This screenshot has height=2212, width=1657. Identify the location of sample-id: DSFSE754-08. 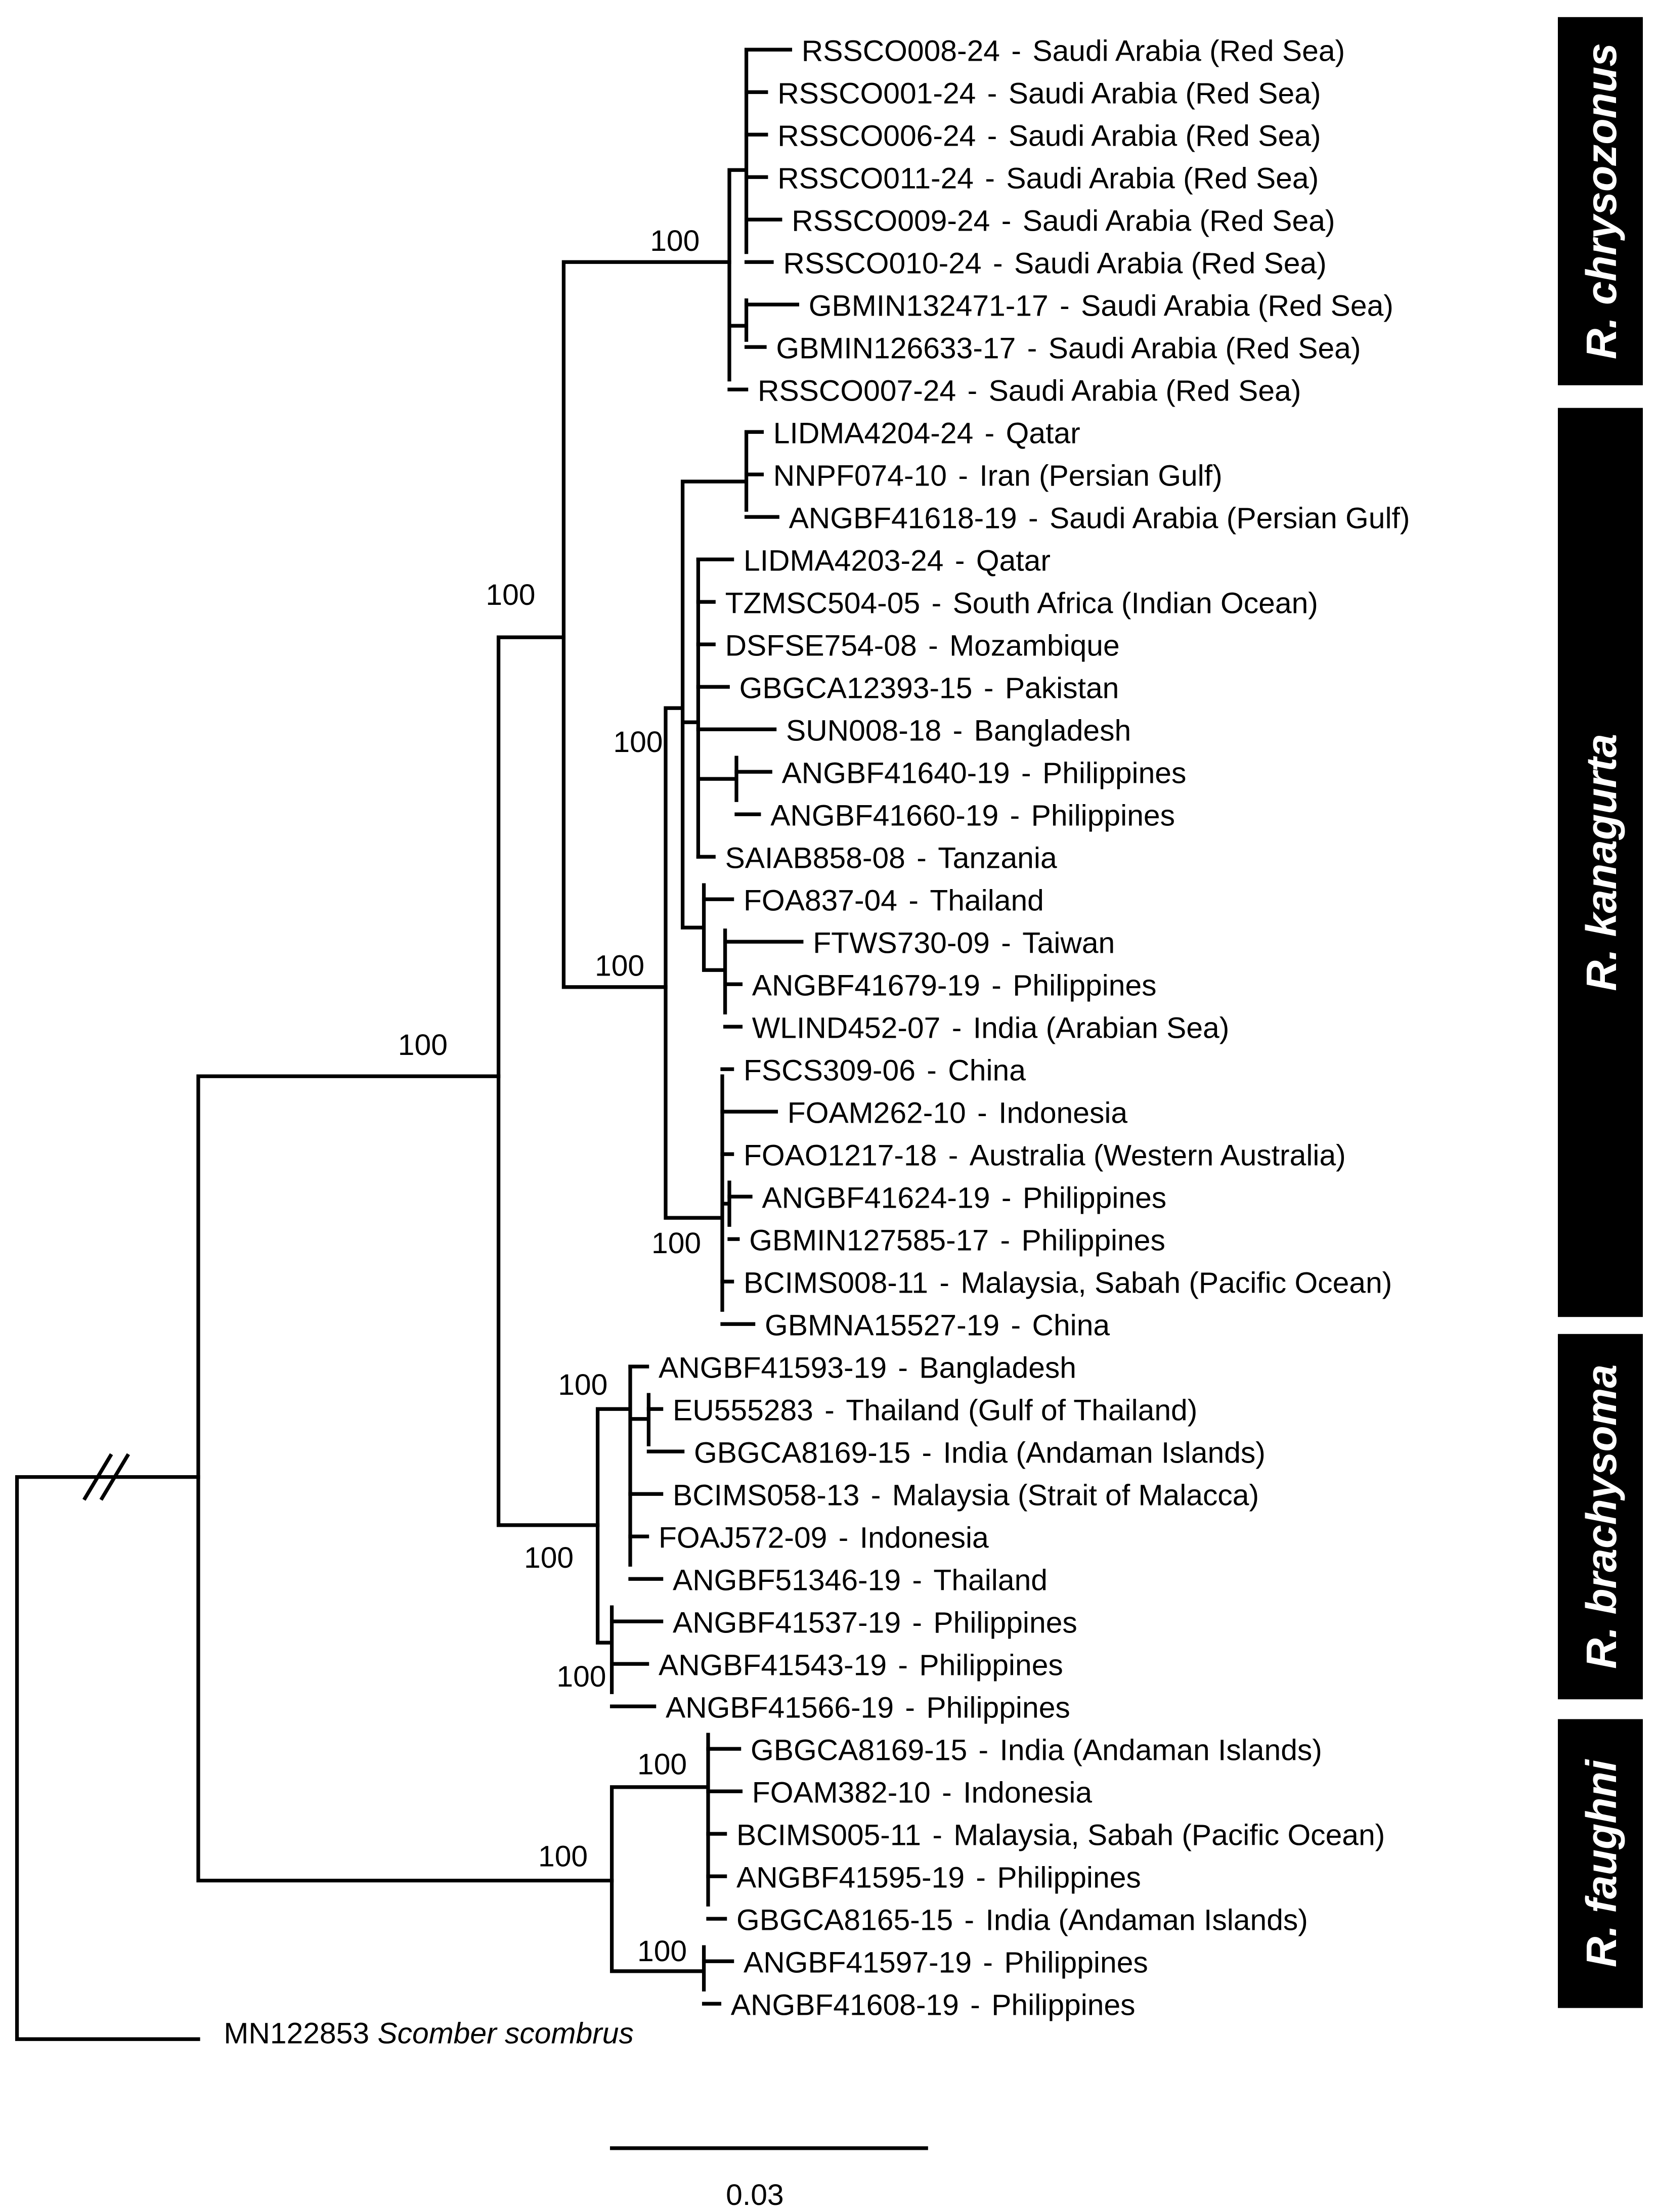
(821, 646).